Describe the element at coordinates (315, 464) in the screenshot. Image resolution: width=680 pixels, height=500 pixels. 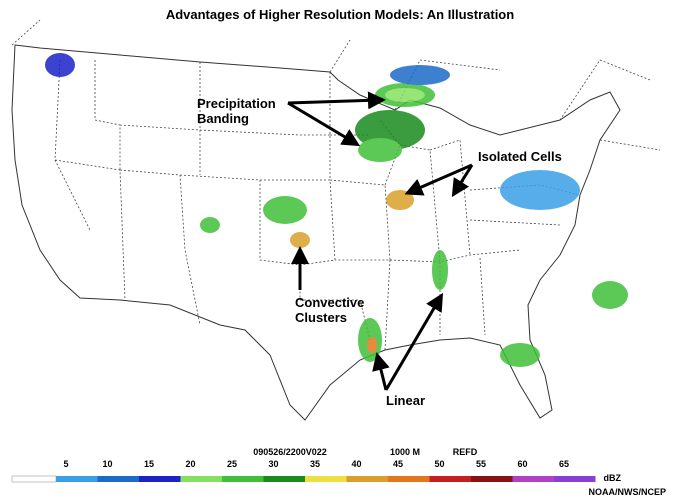
I see `colorbar-label: 35` at that location.